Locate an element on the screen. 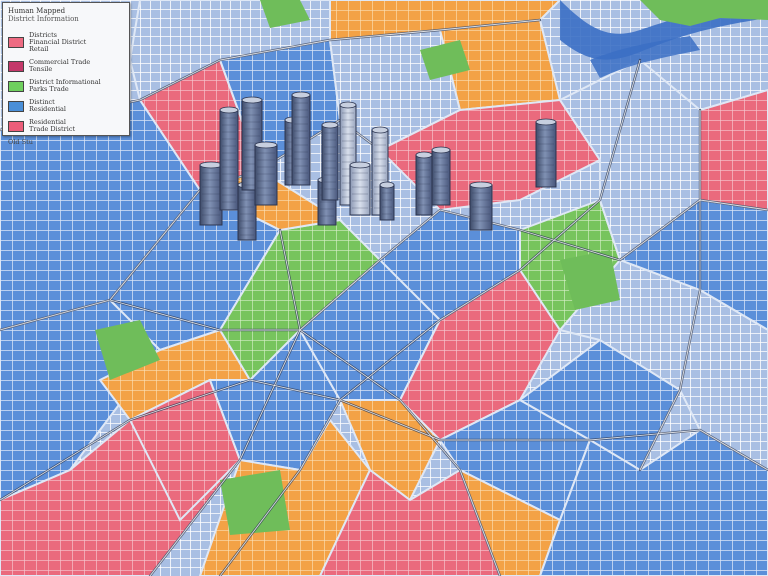 Image resolution: width=768 pixels, height=576 pixels. legend-item: District Informational Parks Trade is located at coordinates (66, 86).